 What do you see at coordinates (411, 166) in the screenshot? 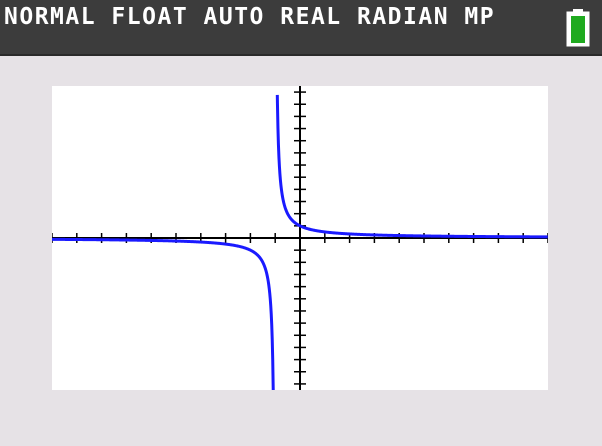
I see `curve-right-branch` at bounding box center [411, 166].